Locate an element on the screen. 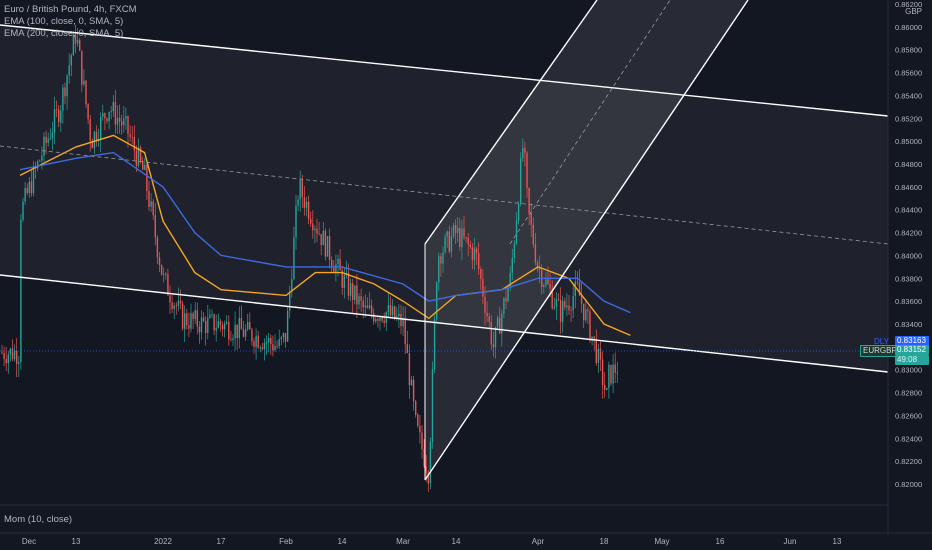 This screenshot has height=550, width=932. legend-ema100: EMA (100, close, 0, SMA, 5) is located at coordinates (64, 21).